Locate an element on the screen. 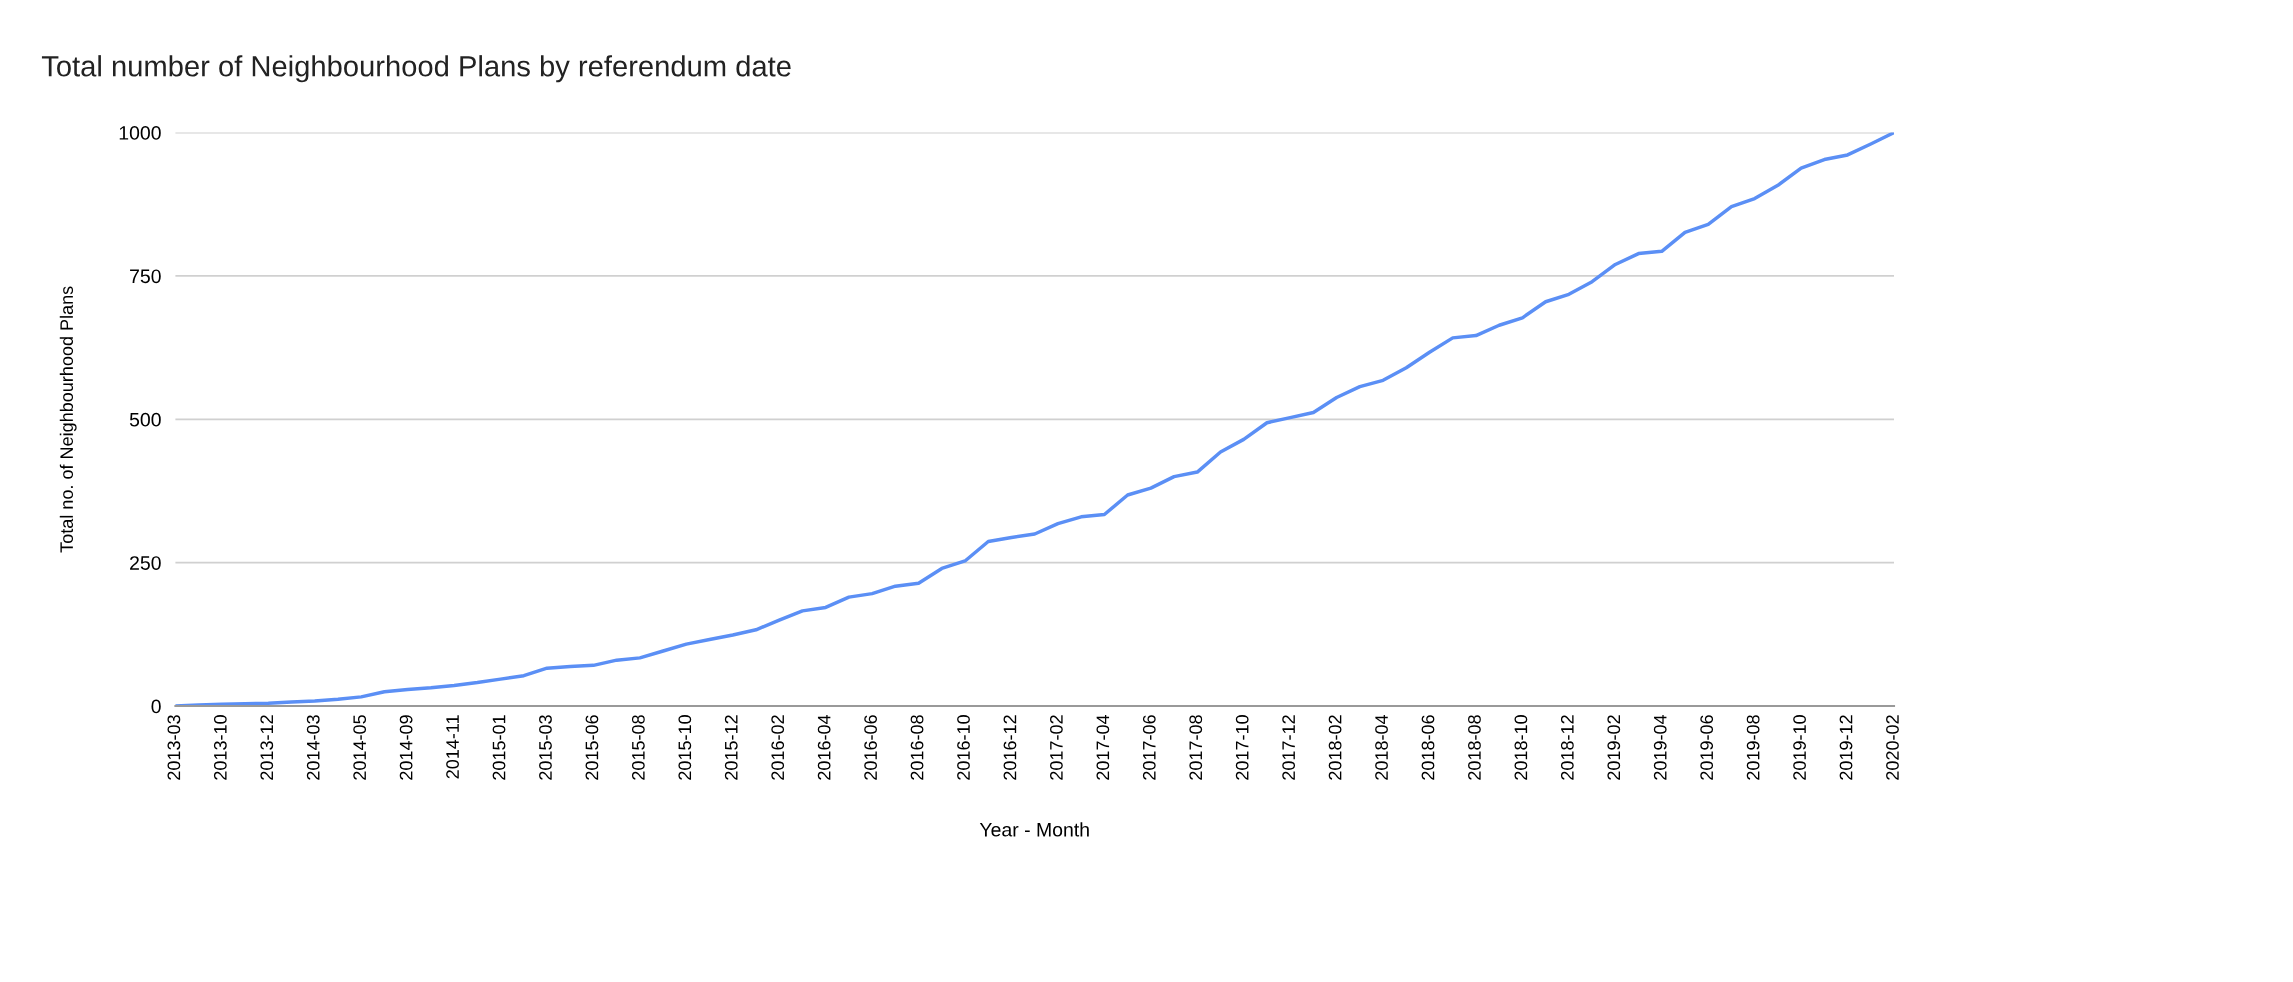  x-tick-label: 2019-04 is located at coordinates (1660, 747).